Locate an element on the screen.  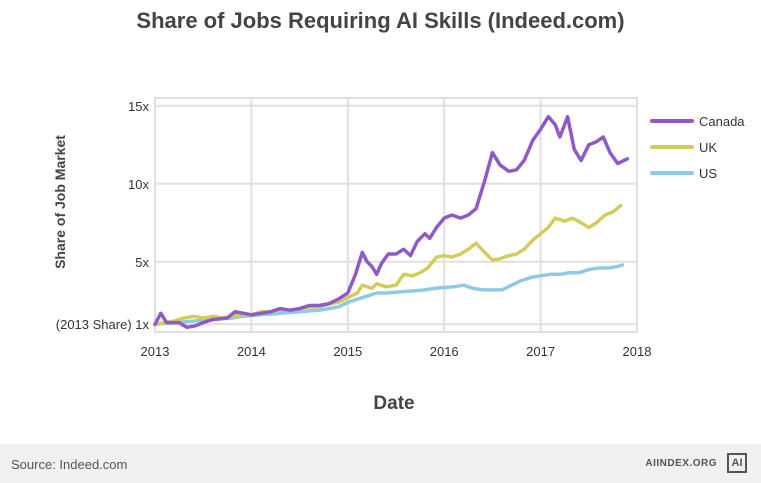
y-tick-label: 10x is located at coordinates (138, 184).